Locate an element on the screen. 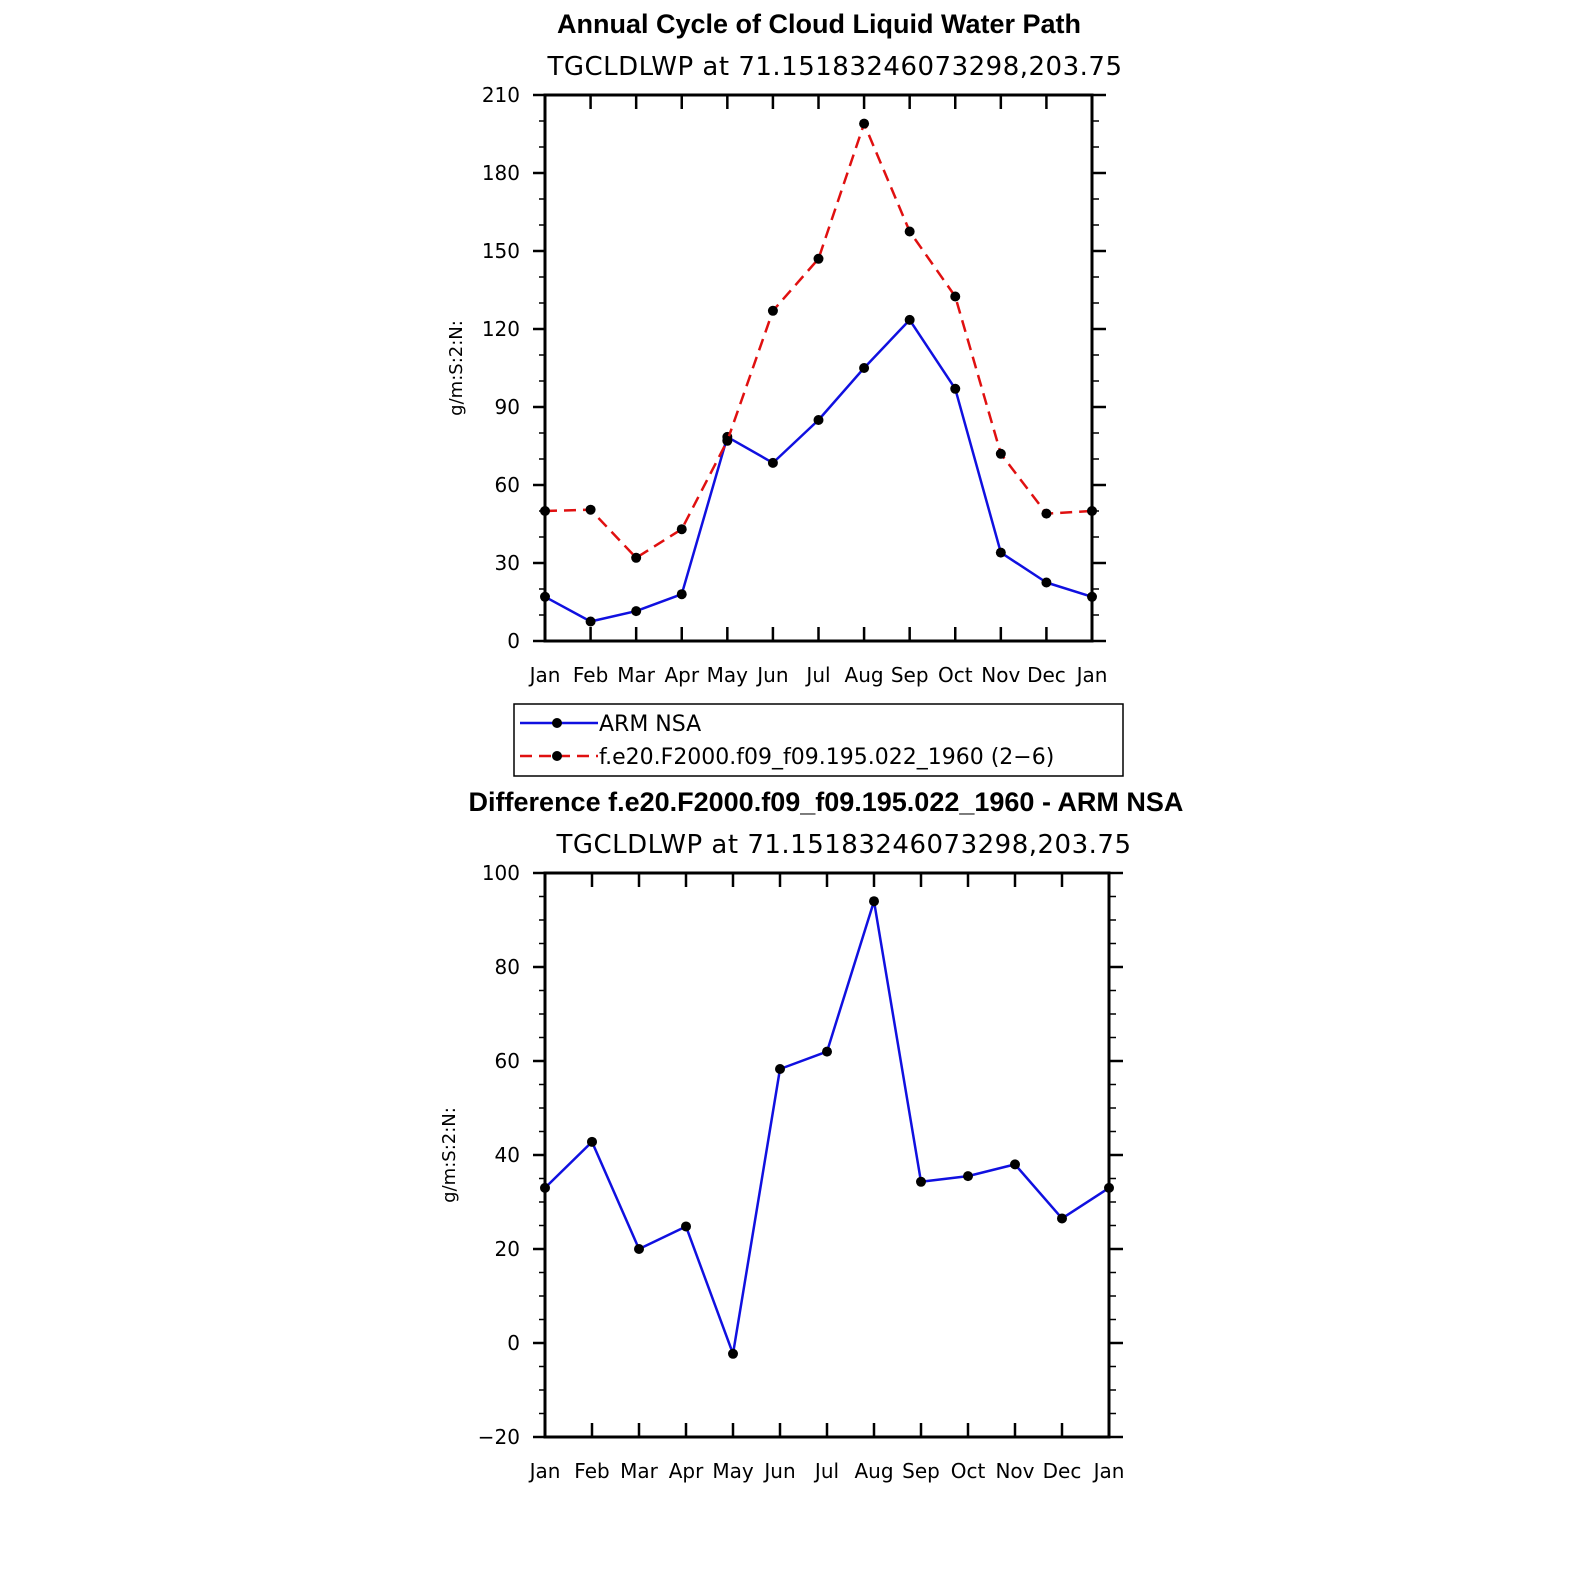  bottom-chart-subtitle: TGCLDLWP at 71.15183246073298,203.75 is located at coordinates (843, 845).